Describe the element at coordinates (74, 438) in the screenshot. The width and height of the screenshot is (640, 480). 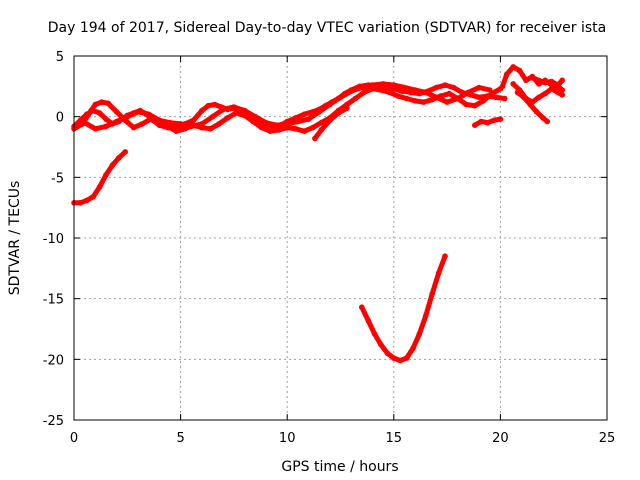
I see `x-tick-label: 0` at that location.